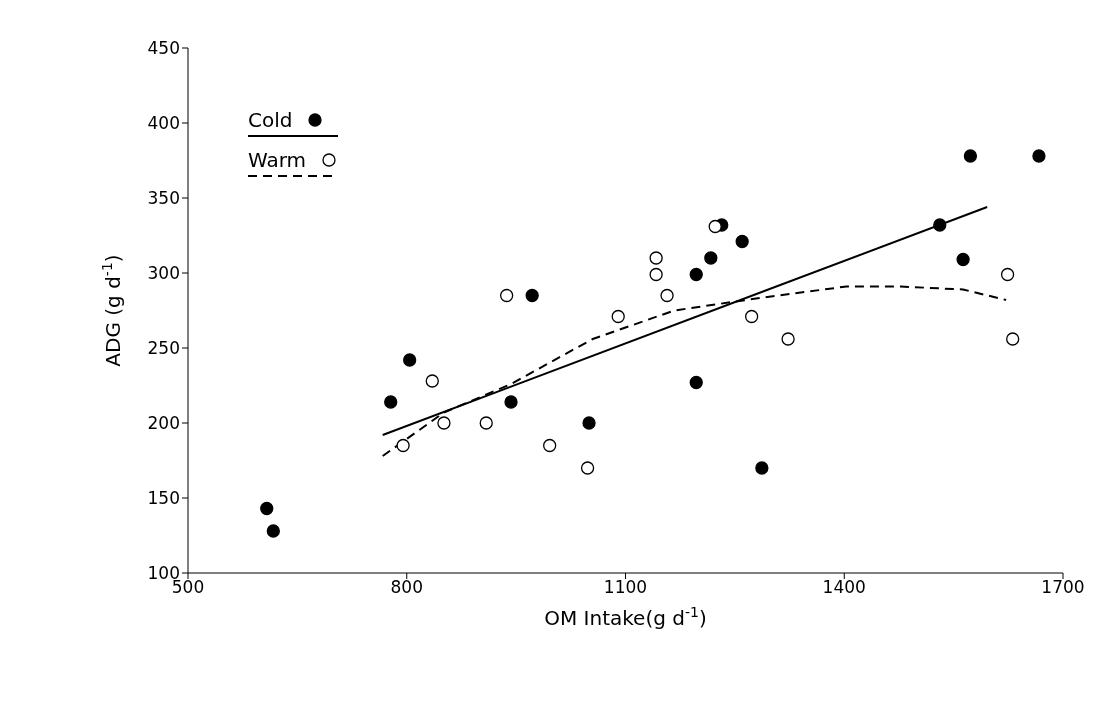 This screenshot has height=701, width=1101. What do you see at coordinates (844, 587) in the screenshot?
I see `x-tick-label: 1400` at bounding box center [844, 587].